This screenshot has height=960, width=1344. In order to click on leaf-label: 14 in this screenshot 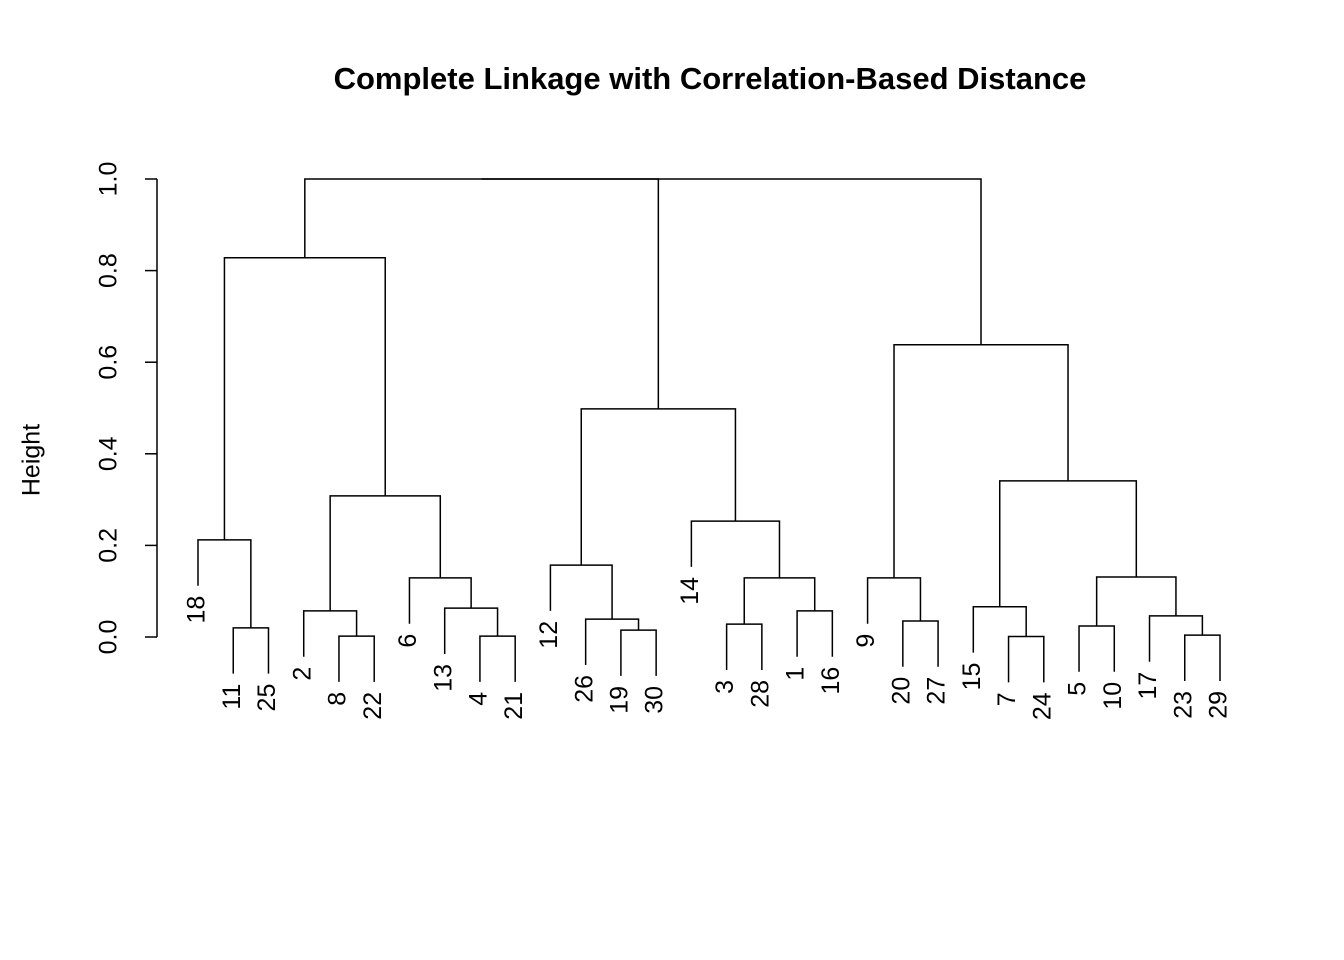, I will do `click(690, 591)`.